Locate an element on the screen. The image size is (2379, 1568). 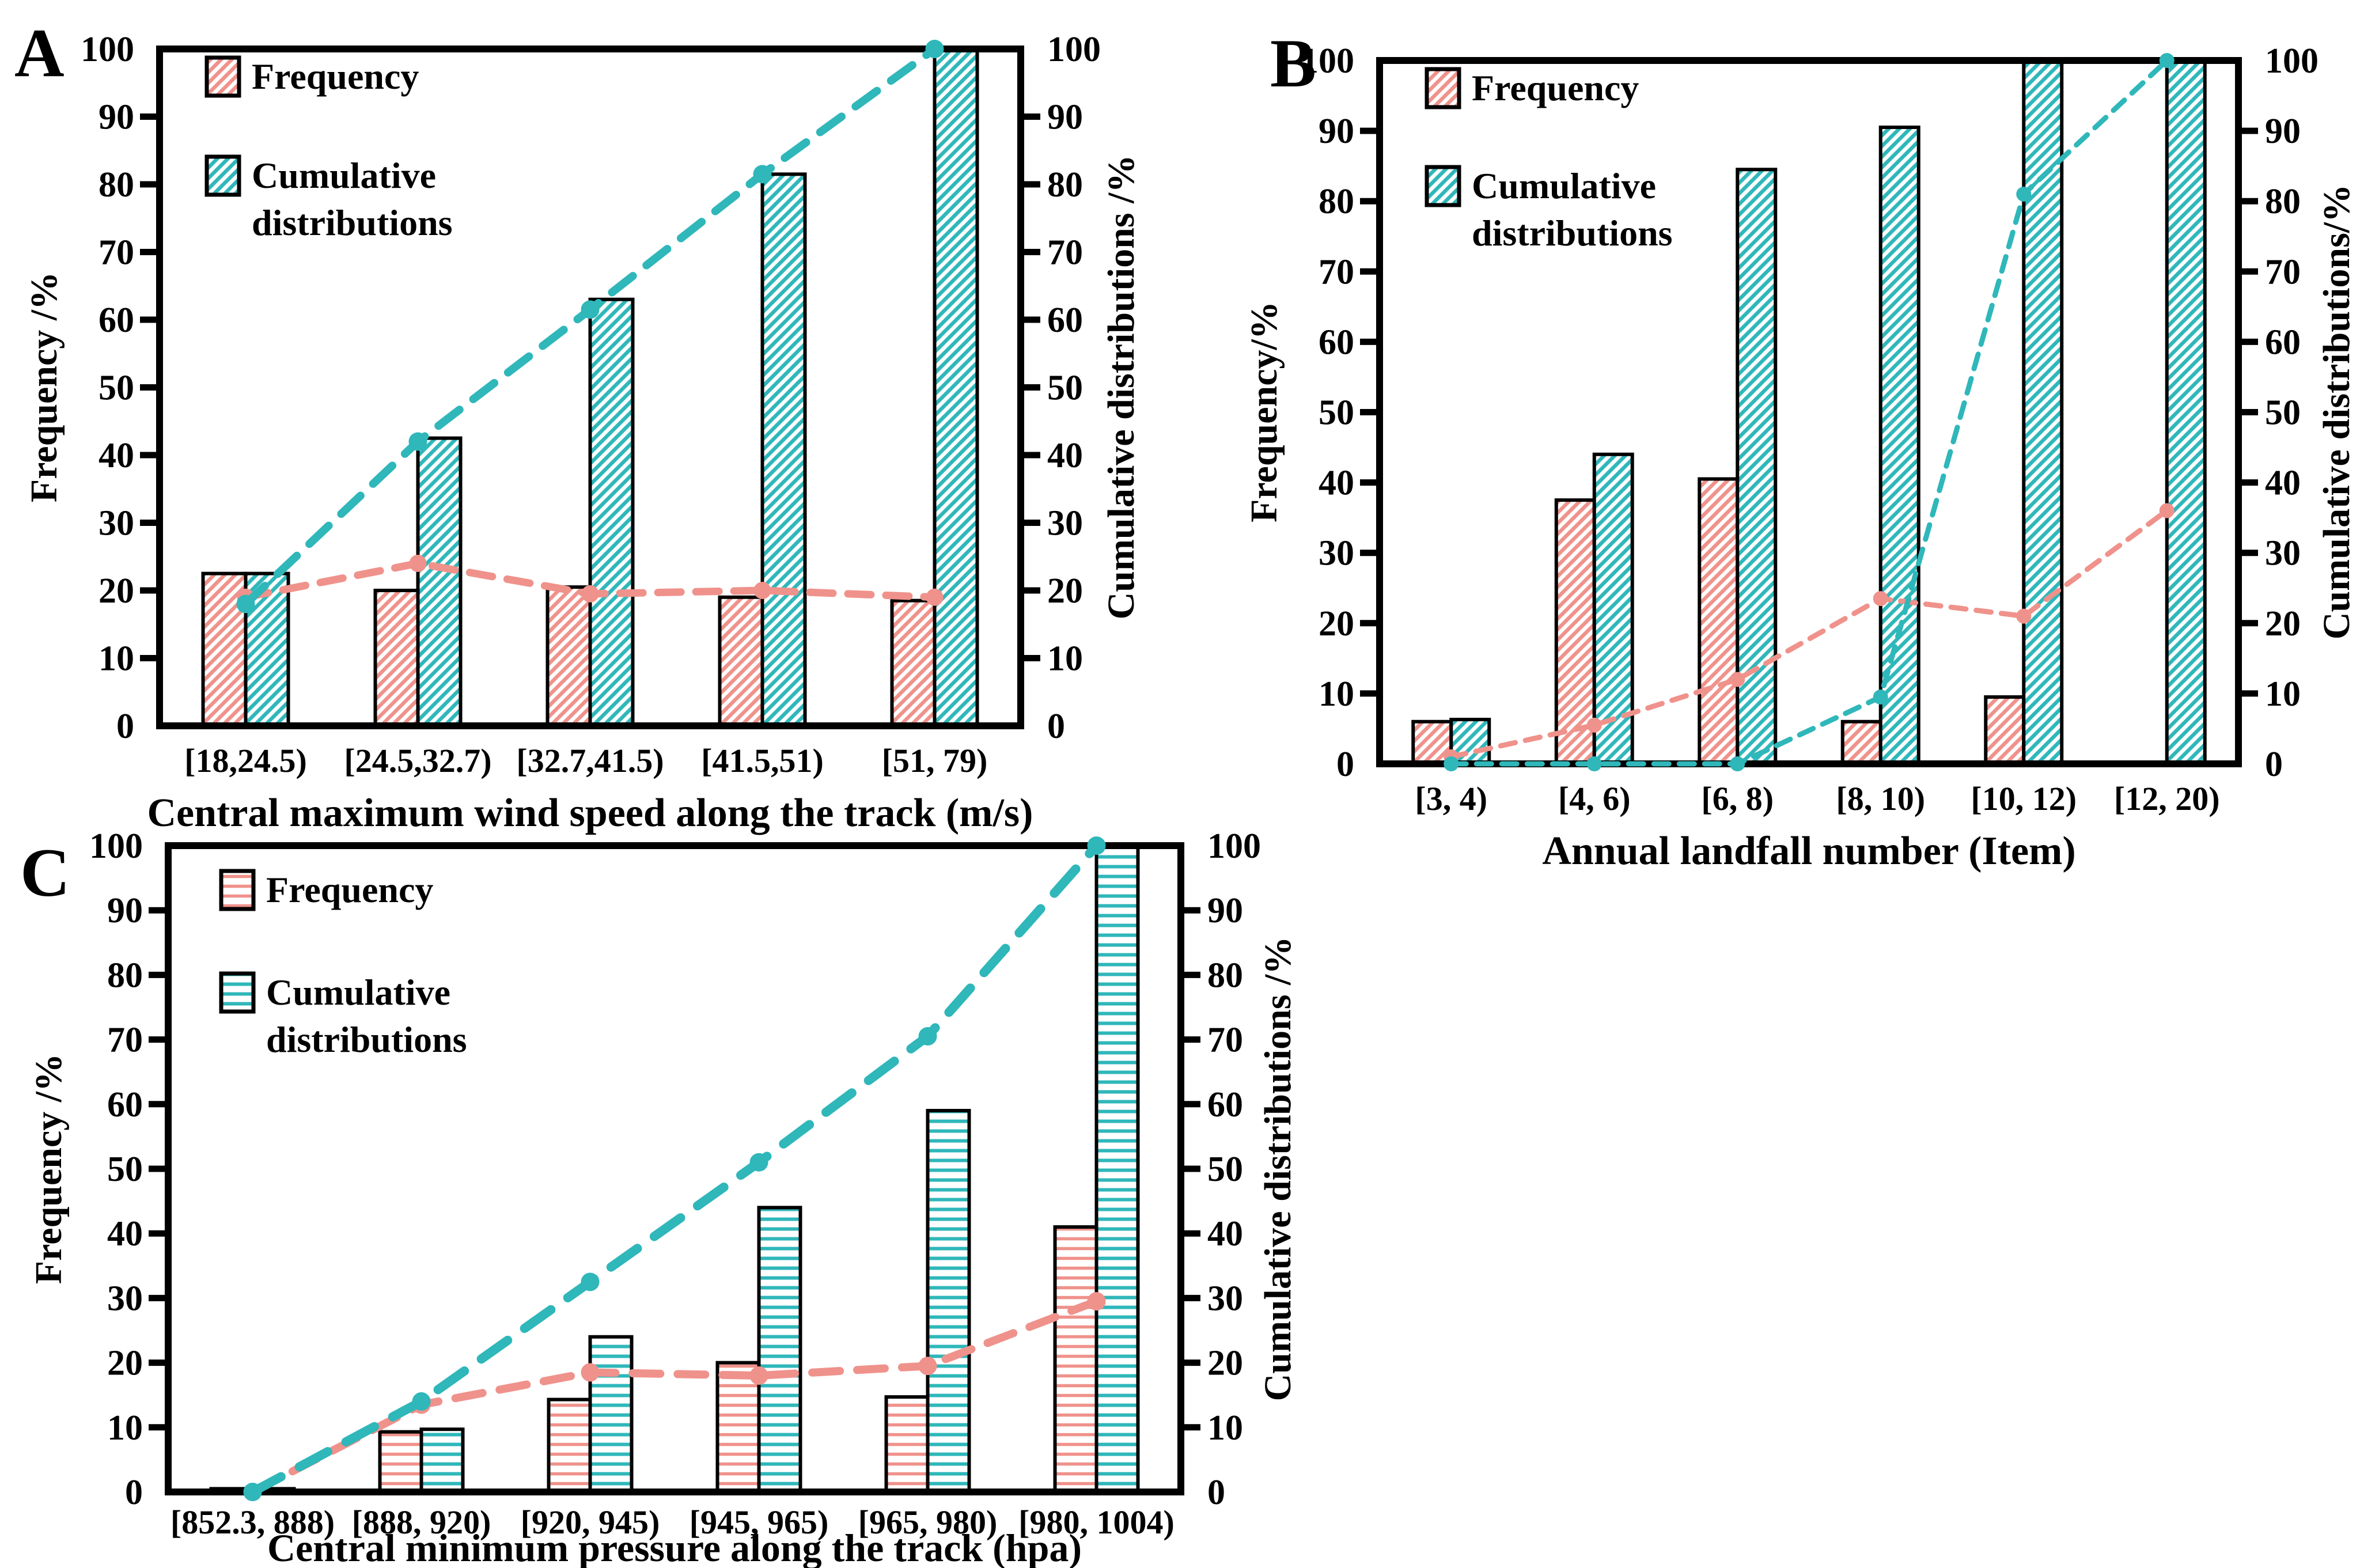
y-tick-label-left: 100 is located at coordinates (108, 49).